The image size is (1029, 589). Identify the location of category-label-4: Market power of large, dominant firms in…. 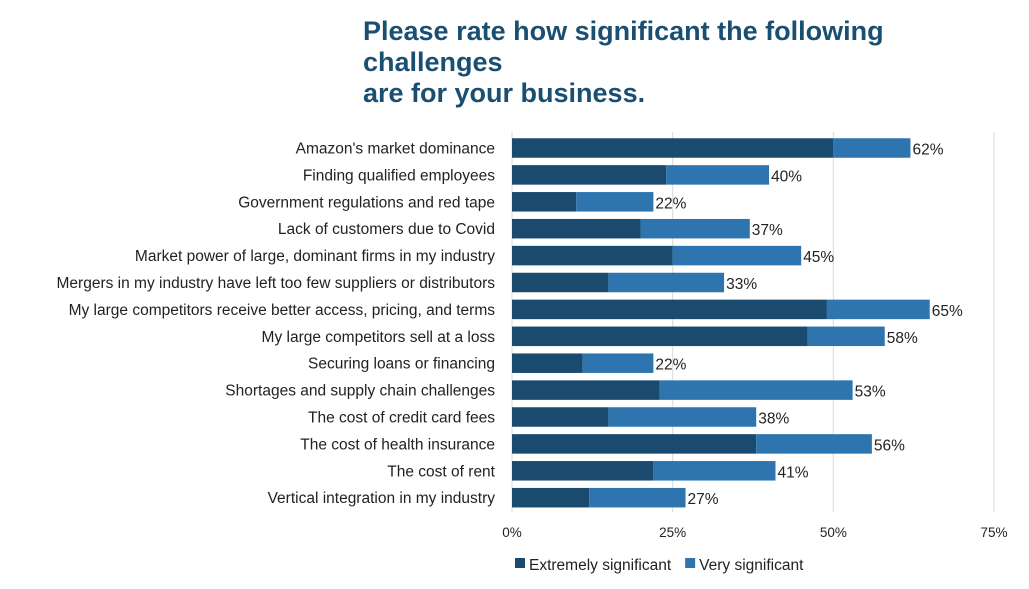
(315, 256).